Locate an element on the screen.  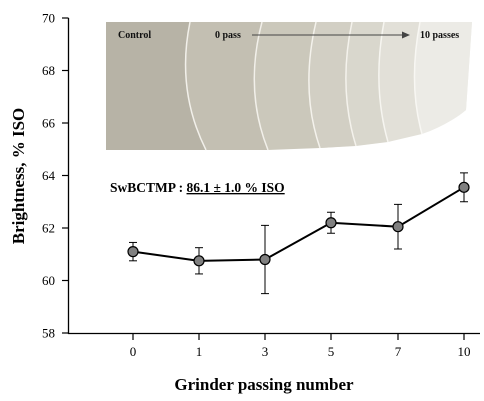
x-tick-label: 7 is located at coordinates (398, 351).